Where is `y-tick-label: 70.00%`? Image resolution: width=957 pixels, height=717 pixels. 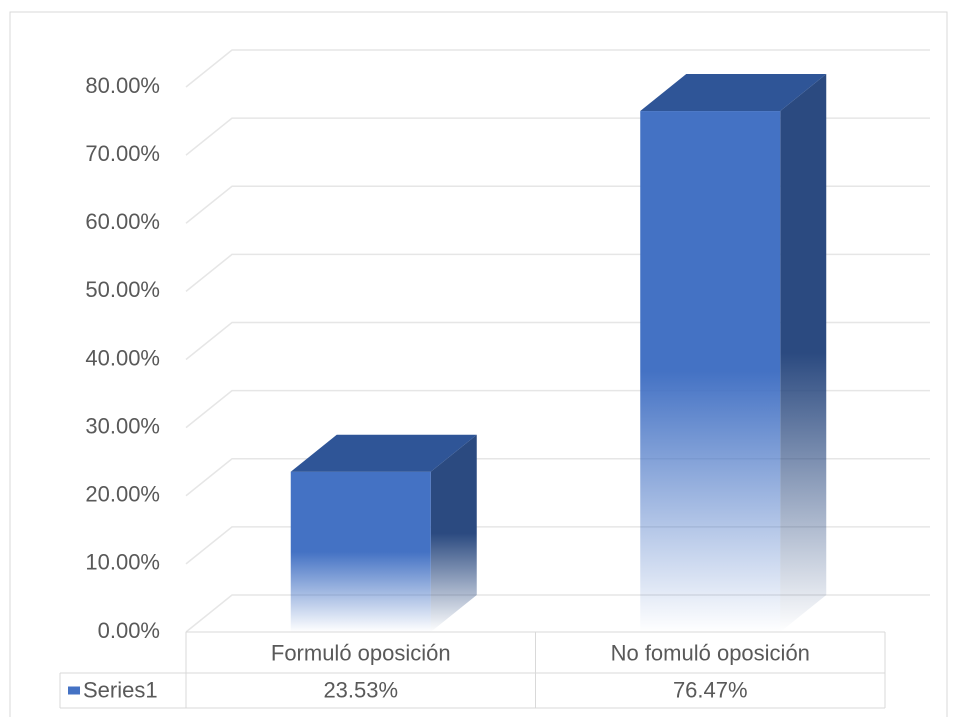 y-tick-label: 70.00% is located at coordinates (122, 153).